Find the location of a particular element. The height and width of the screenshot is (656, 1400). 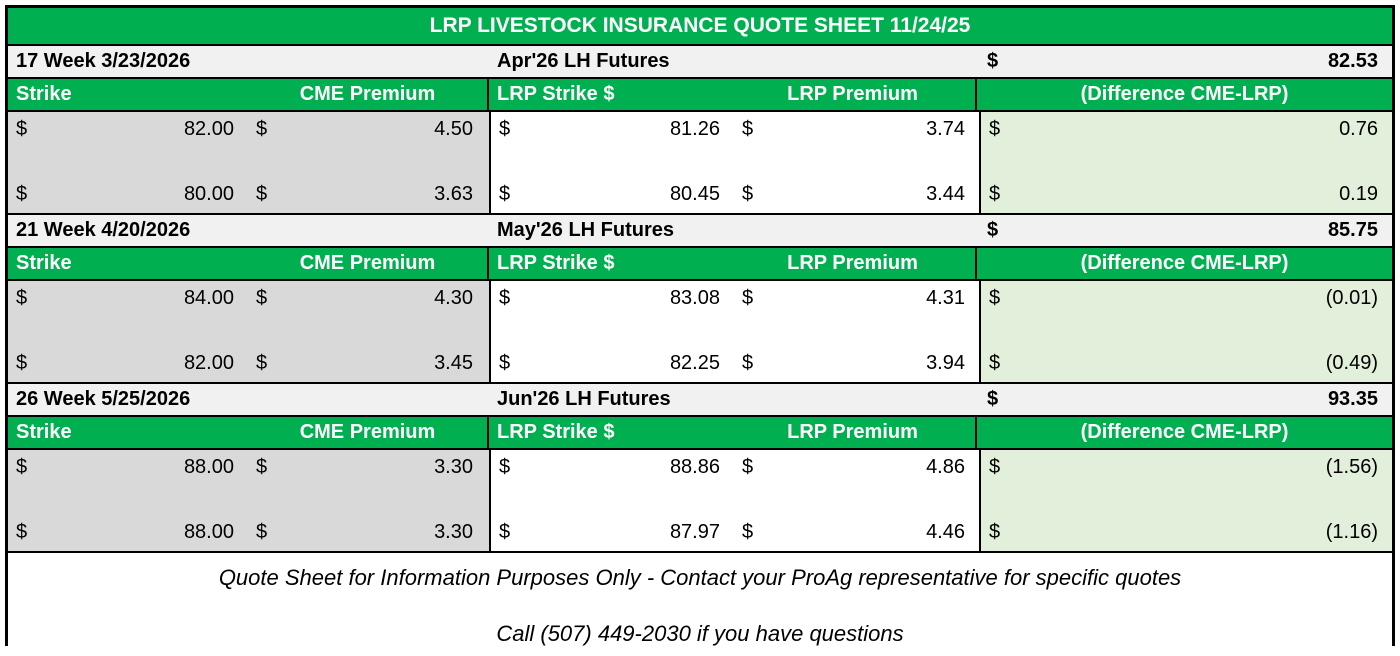

lrp-strike-value: 80.45 is located at coordinates (694, 193).